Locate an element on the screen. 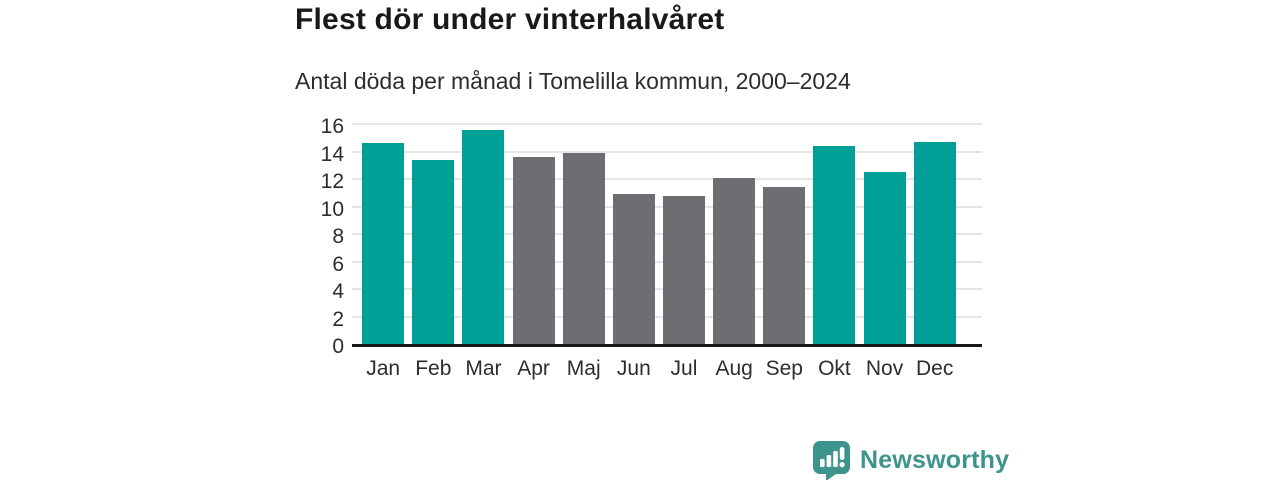 Image resolution: width=1280 pixels, height=480 pixels. y-tick-label: 0 is located at coordinates (338, 346).